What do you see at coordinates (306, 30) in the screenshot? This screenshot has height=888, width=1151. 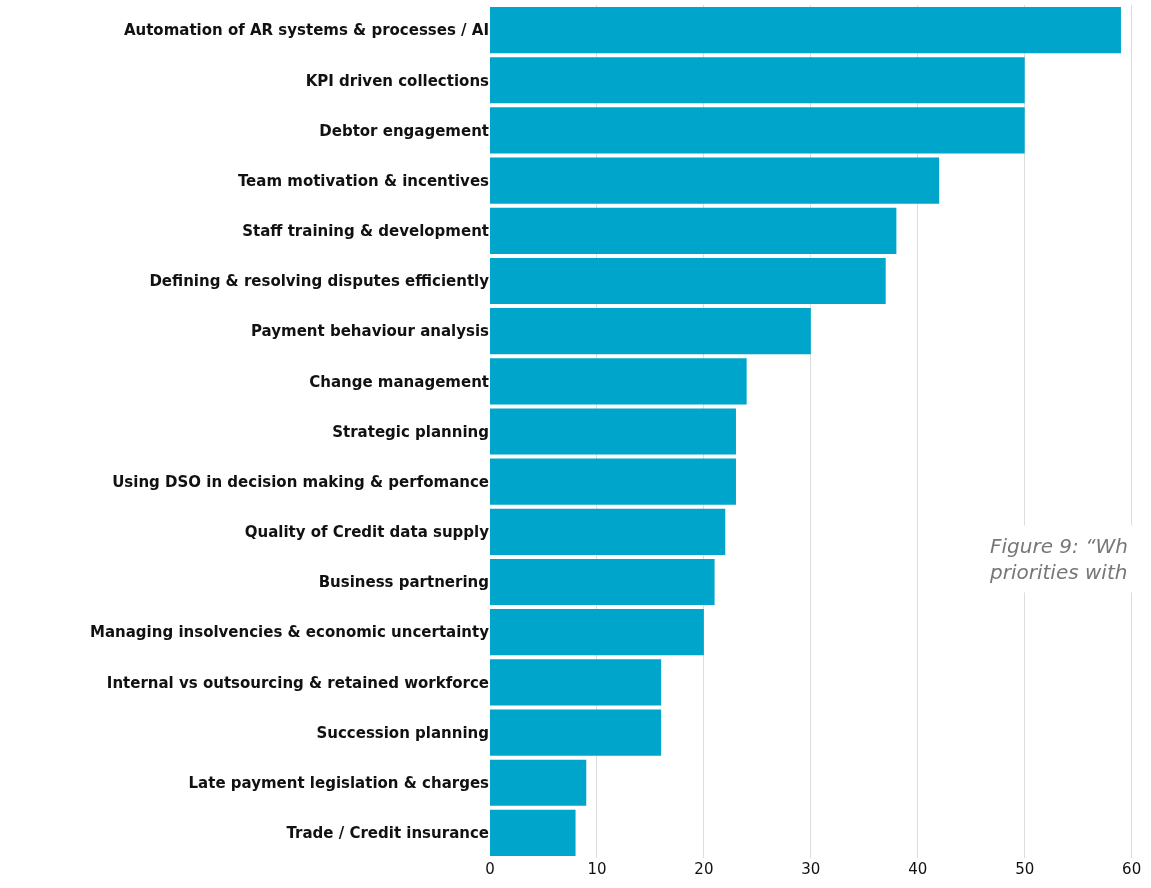 I see `y-tick-label: Automation of AR systems & processes / AI` at bounding box center [306, 30].